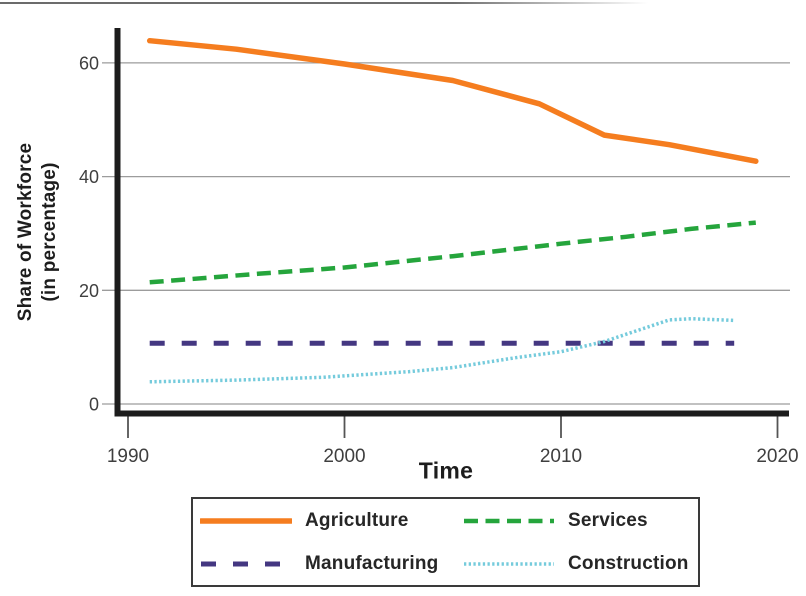  I want to click on construction-line, so click(442, 350).